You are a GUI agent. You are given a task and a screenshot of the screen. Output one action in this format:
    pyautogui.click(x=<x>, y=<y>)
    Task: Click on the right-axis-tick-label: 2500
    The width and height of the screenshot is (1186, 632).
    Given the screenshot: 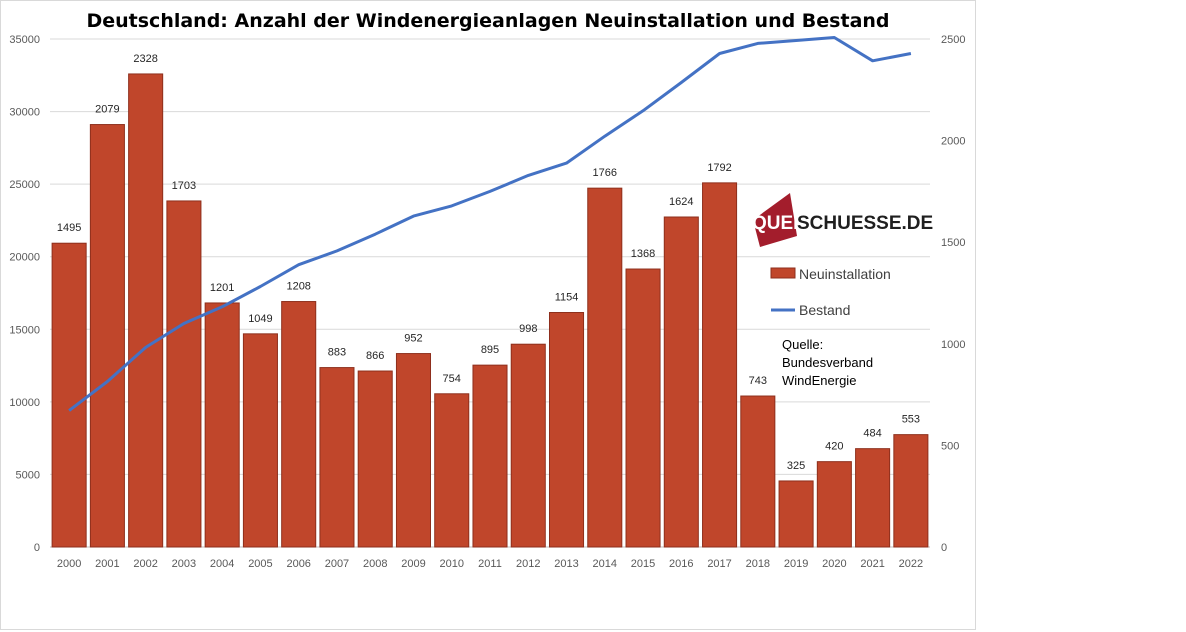 What is the action you would take?
    pyautogui.click(x=953, y=40)
    